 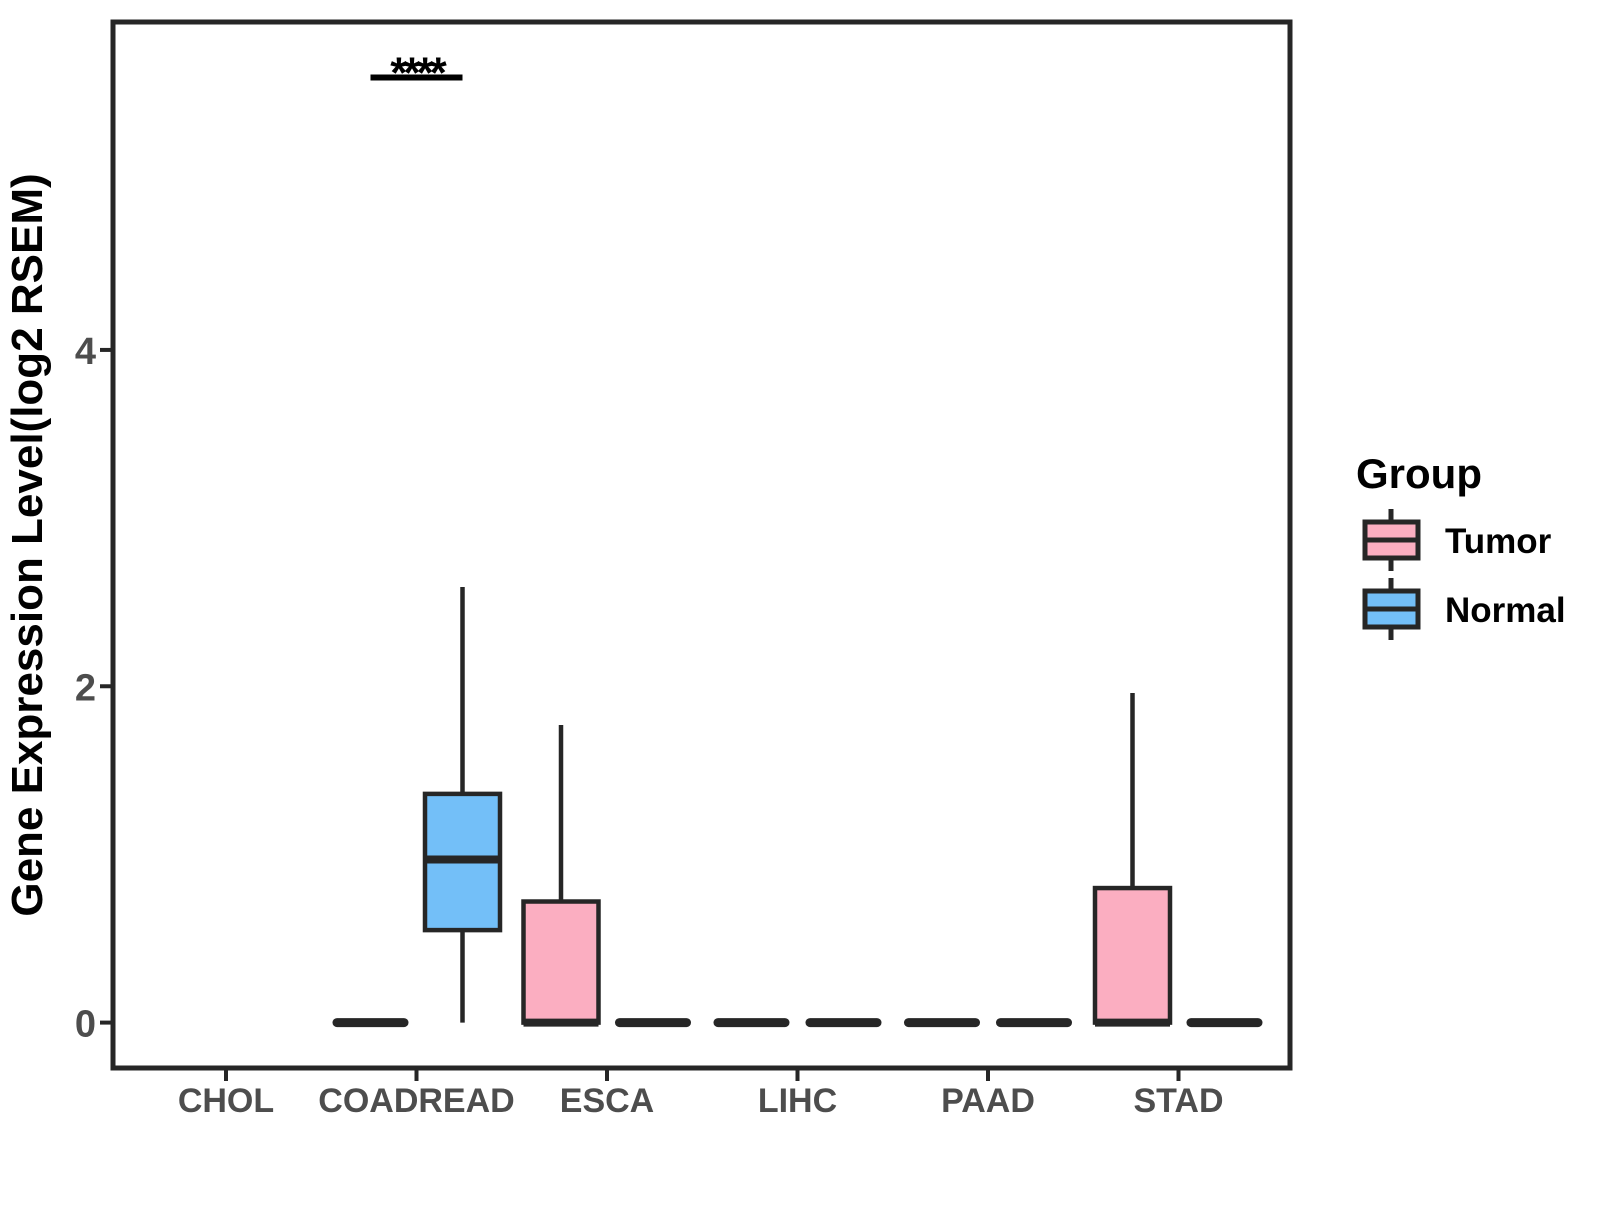 I want to click on y-axis: 0 2 4, so click(x=94, y=688).